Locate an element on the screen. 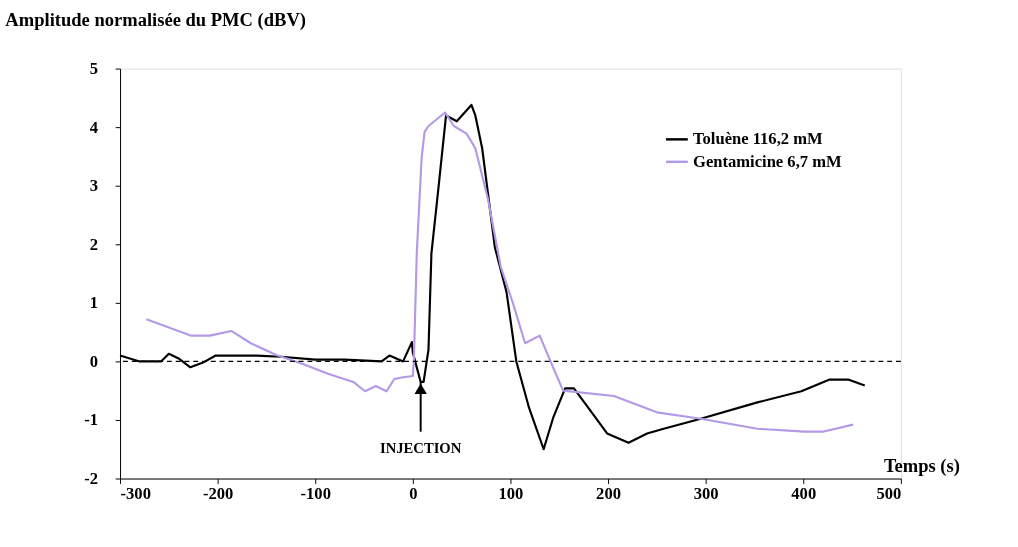  y-tick-label: 3 is located at coordinates (94, 186).